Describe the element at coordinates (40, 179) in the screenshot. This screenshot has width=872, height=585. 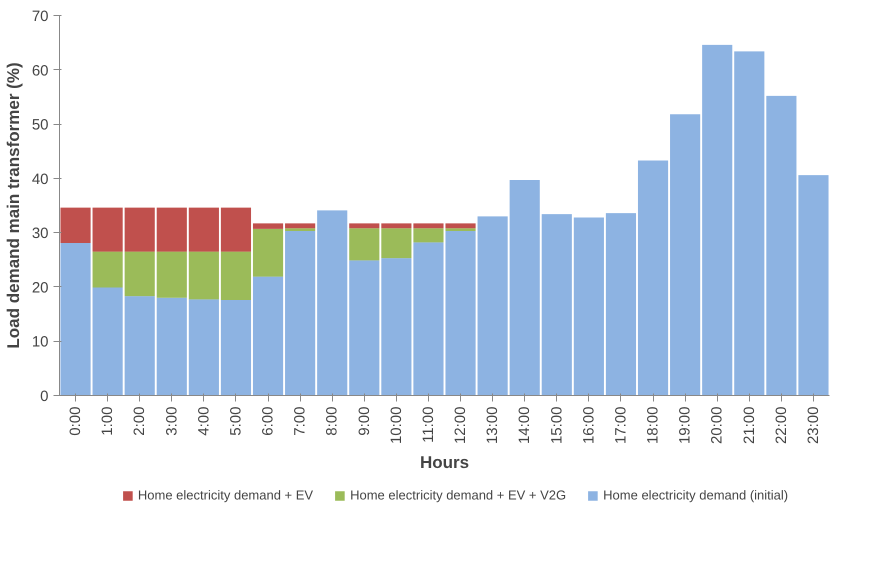
I see `y-tick-label: 40` at that location.